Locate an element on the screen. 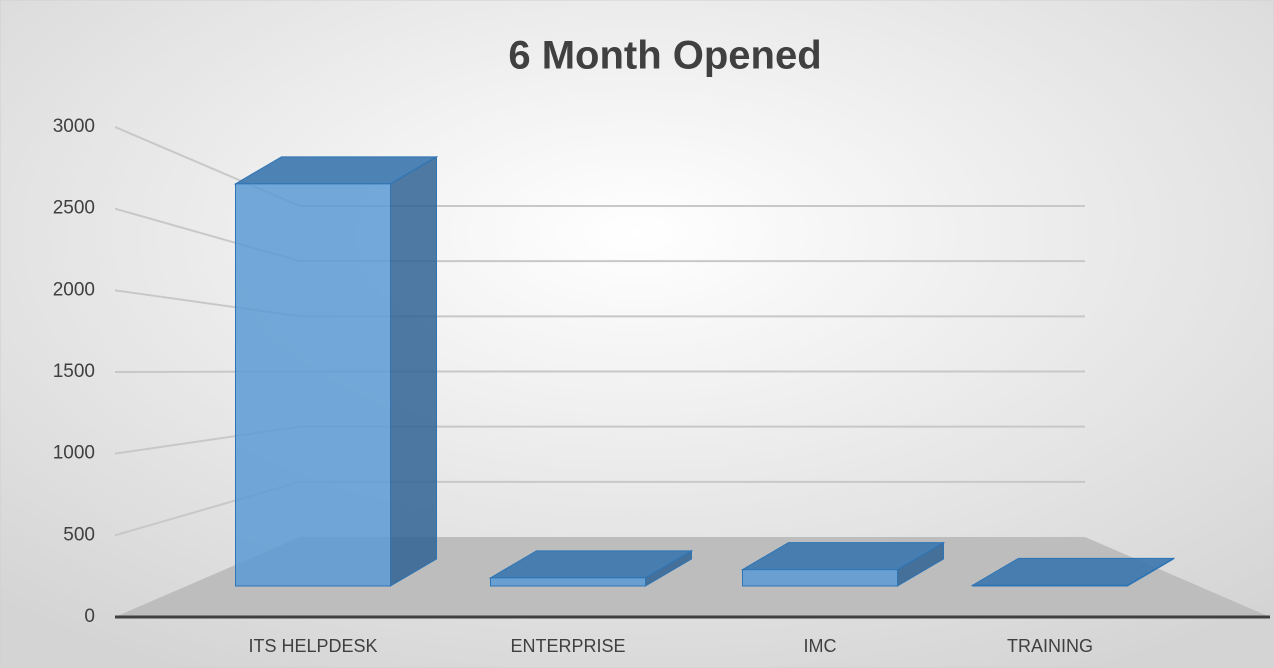  x-tick-label: ITS HELPDESK is located at coordinates (312, 646).